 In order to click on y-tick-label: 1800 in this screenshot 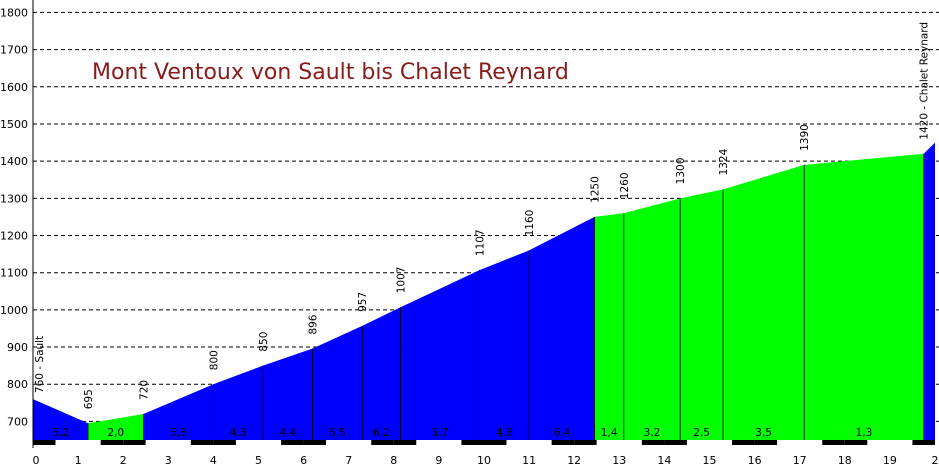, I will do `click(14, 12)`.